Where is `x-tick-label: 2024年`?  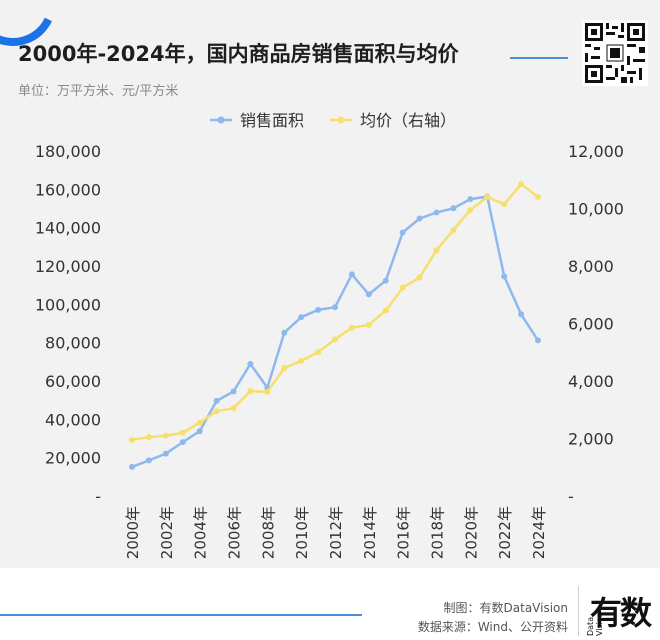
x-tick-label: 2024年 is located at coordinates (539, 532).